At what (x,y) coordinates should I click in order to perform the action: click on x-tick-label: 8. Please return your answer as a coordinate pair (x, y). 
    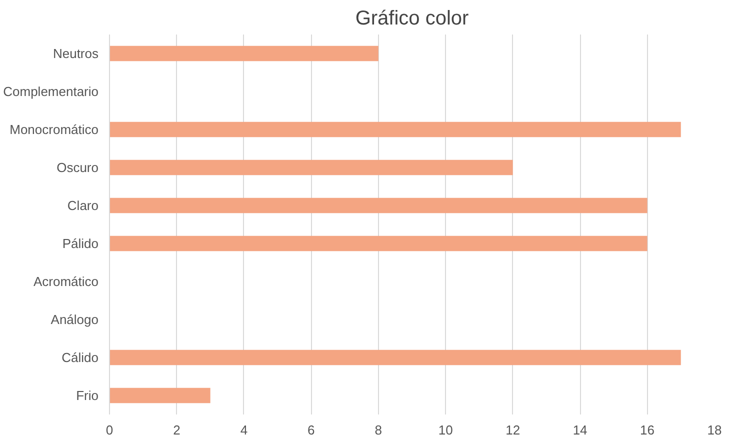
    Looking at the image, I should click on (378, 429).